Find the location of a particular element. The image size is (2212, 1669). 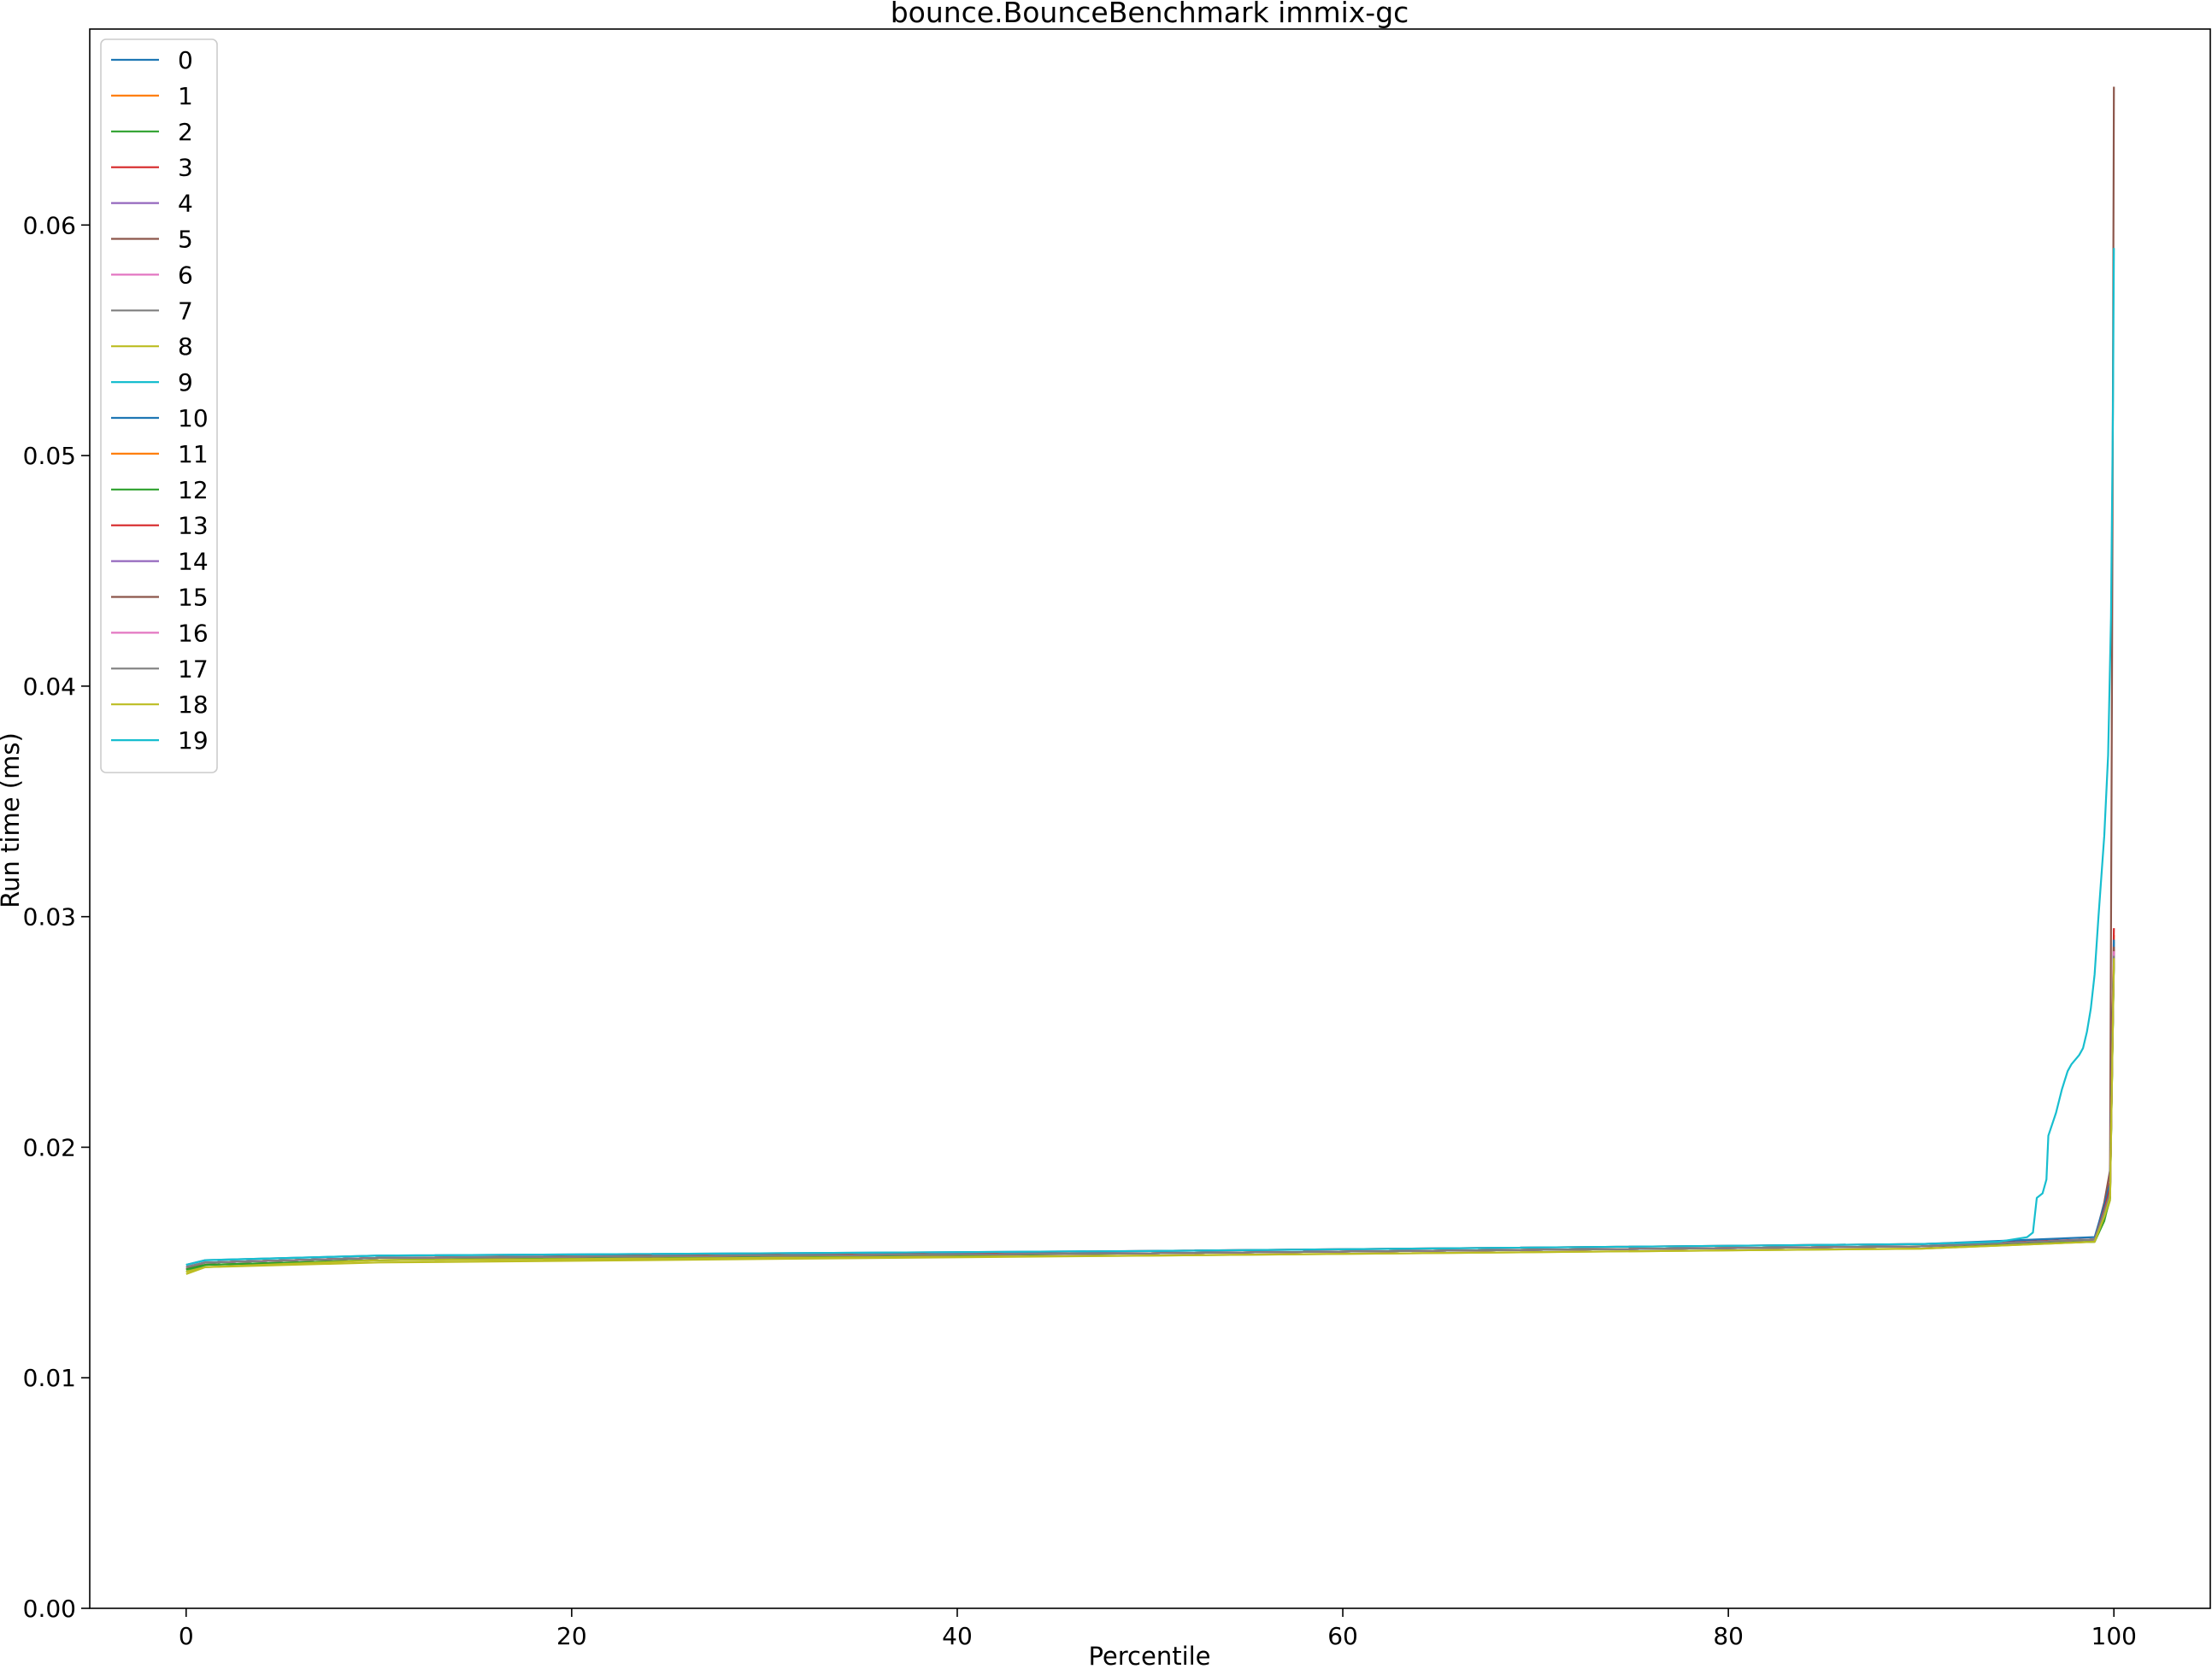

legend-label-0: 0 is located at coordinates (185, 60).